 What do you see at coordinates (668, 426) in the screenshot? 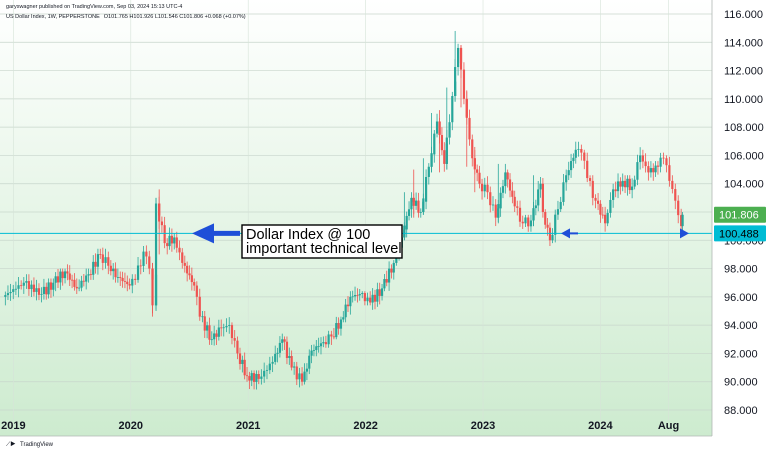
I see `x-tick-label: Aug` at bounding box center [668, 426].